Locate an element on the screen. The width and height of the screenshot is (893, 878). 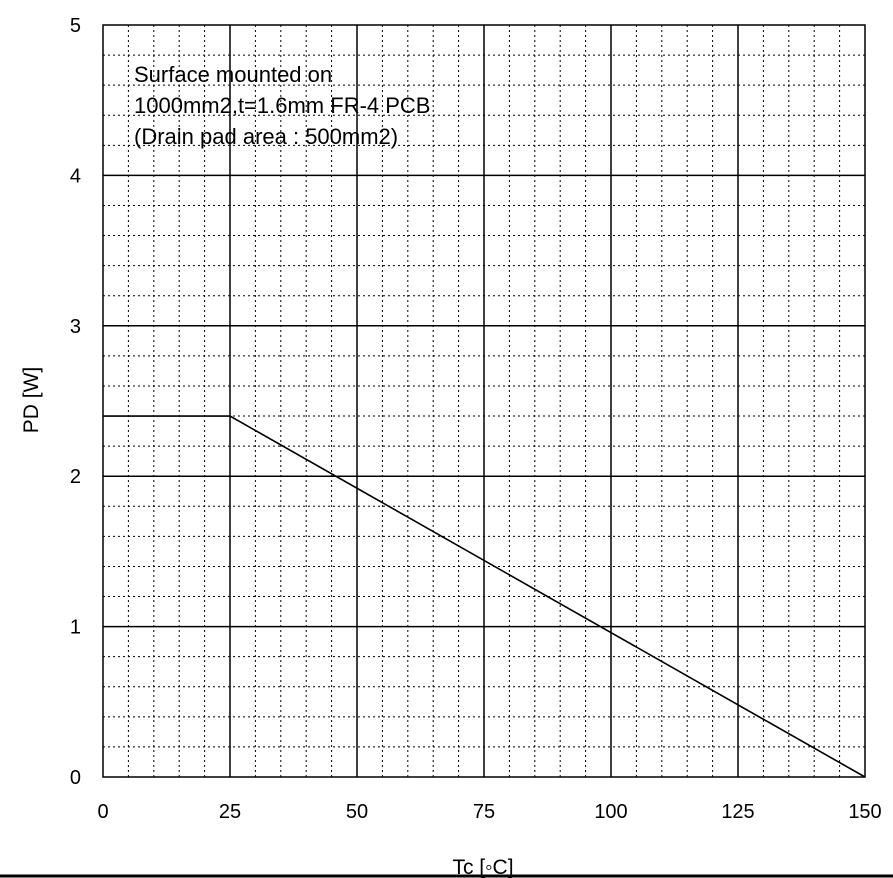
y-tick-labels: 0 1 2 3 4 5 is located at coordinates (75, 402).